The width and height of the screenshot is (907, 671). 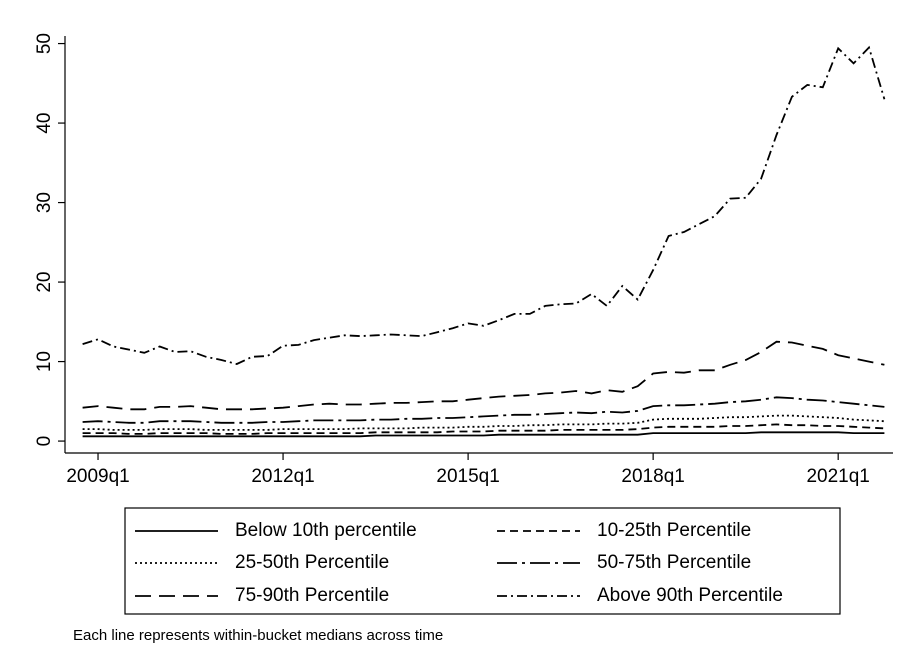 I want to click on legend-label: Above 90th Percentile, so click(x=690, y=595).